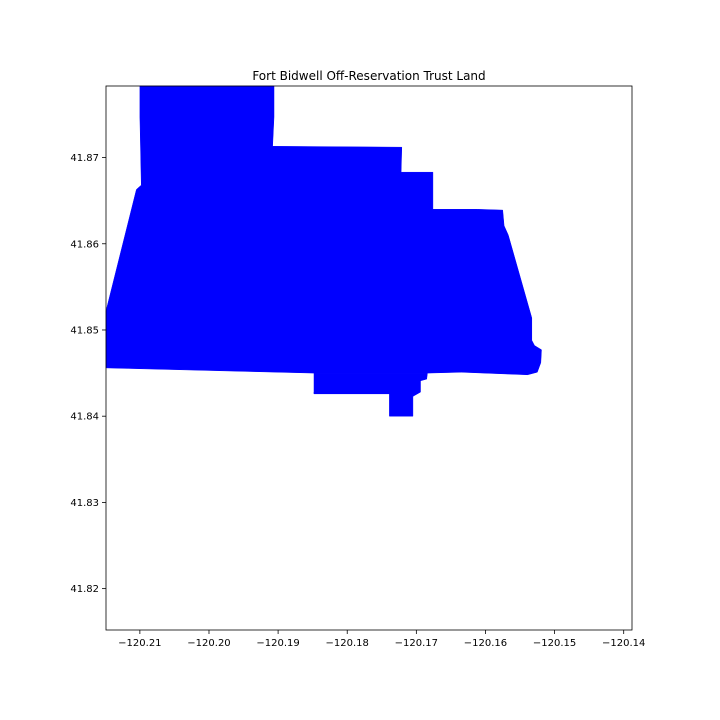 The image size is (720, 720). I want to click on chart-title: Fort Bidwell Off-Reservation Trust Land, so click(368, 76).